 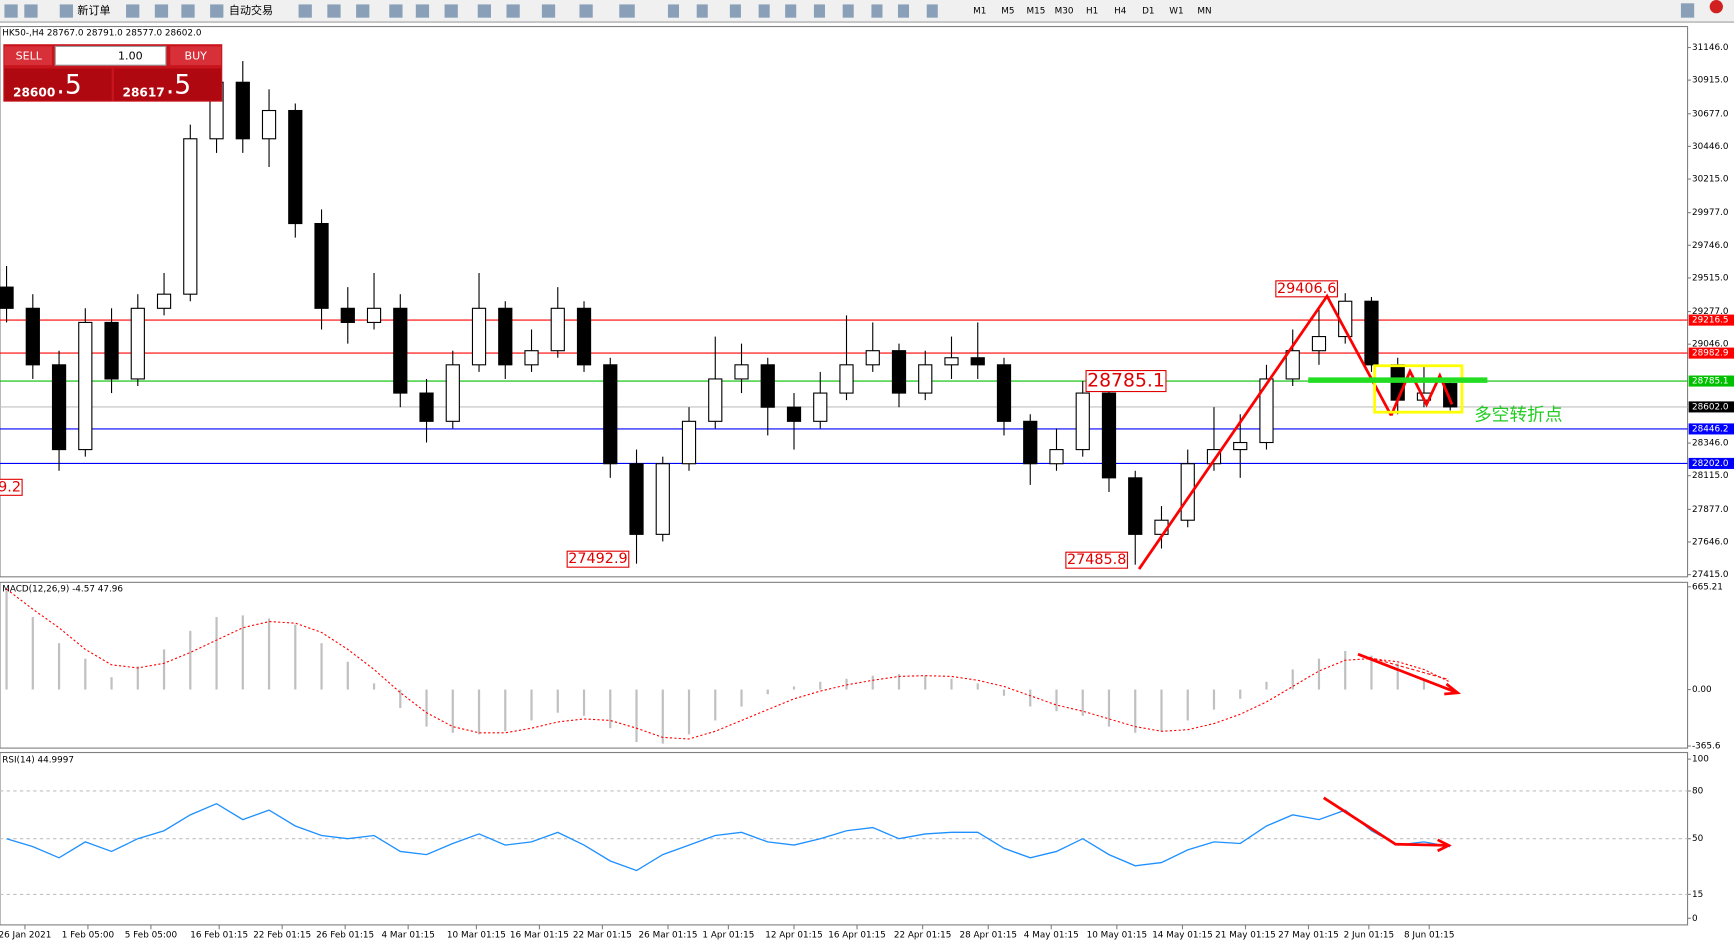 I want to click on new-order: 新订单, so click(x=93, y=10).